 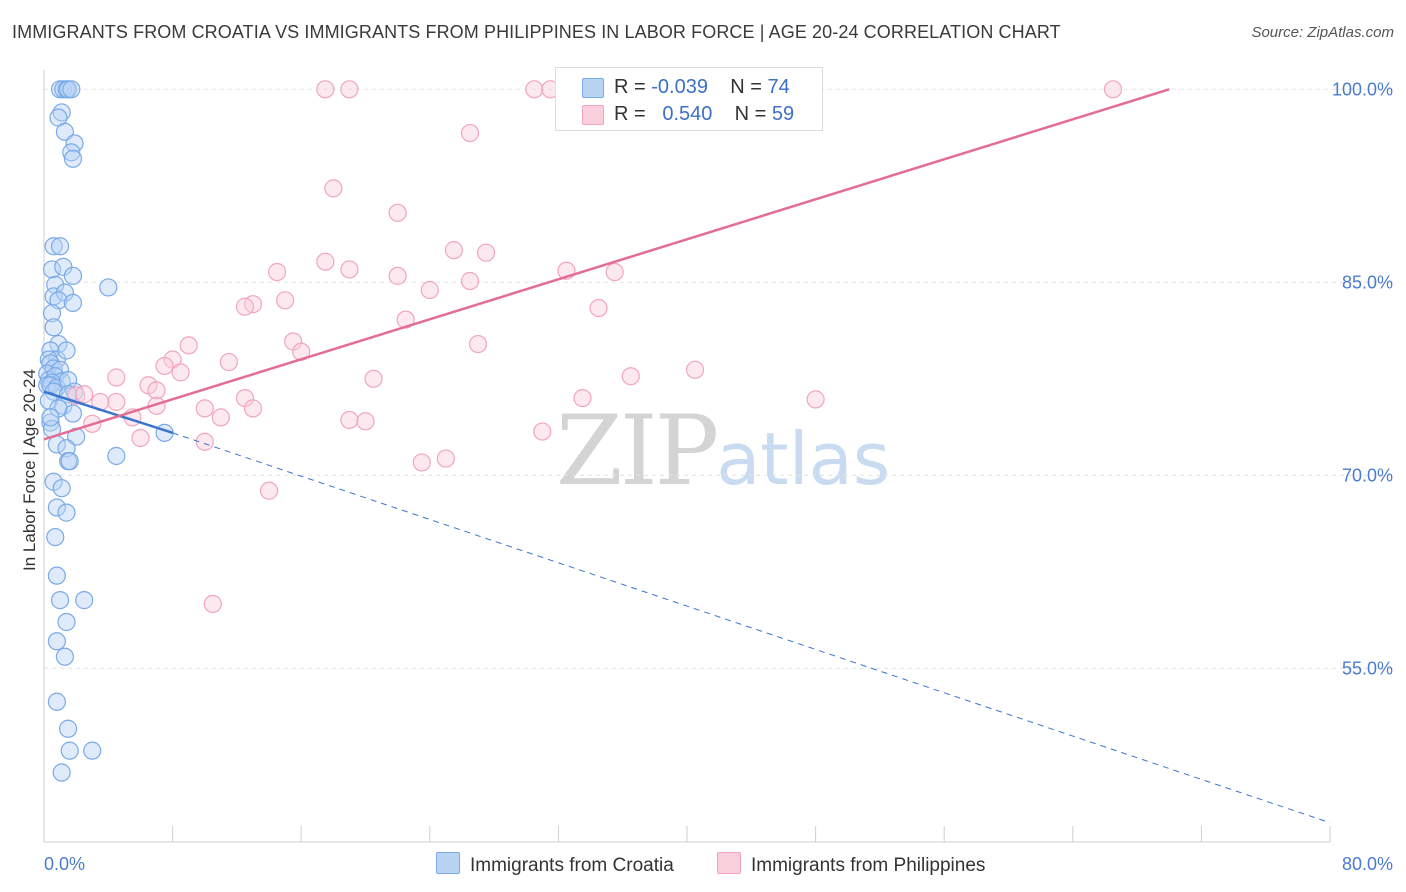 What do you see at coordinates (1367, 668) in the screenshot?
I see `y-tick-label: 55.0%` at bounding box center [1367, 668].